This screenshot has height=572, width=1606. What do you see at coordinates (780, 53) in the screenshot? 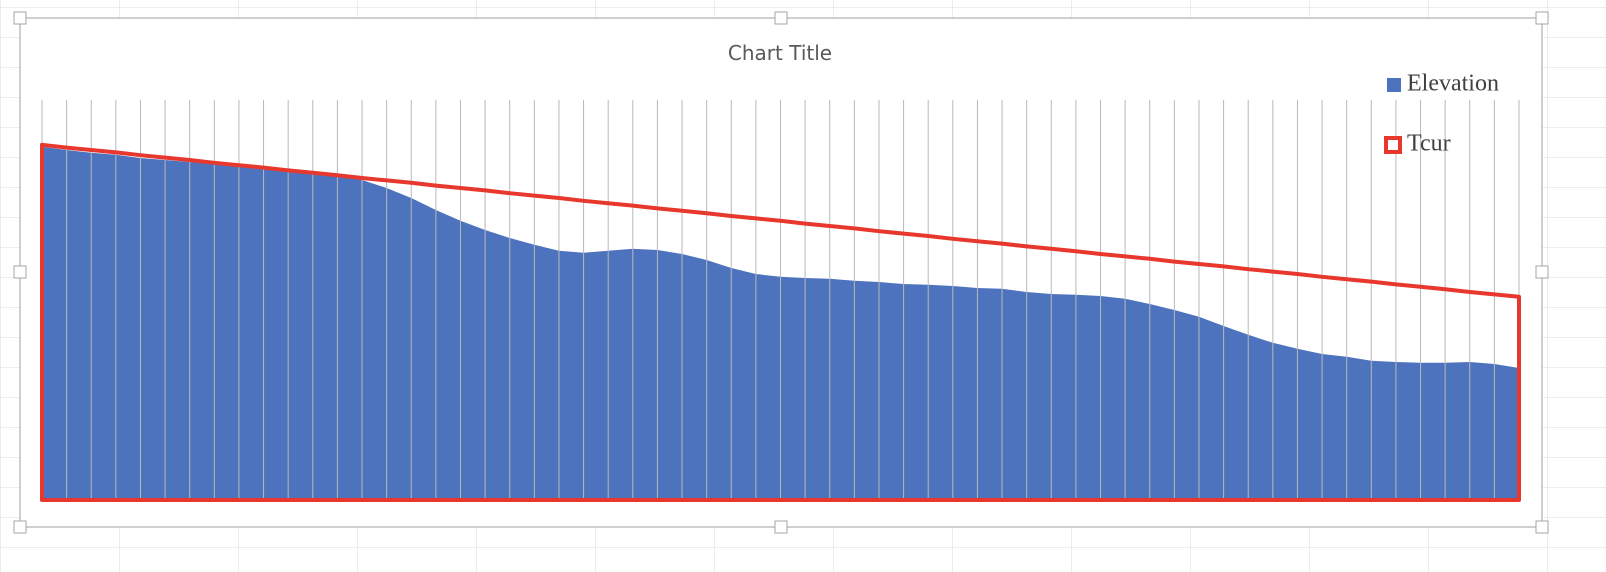
I see `chart-title: Chart Title` at bounding box center [780, 53].